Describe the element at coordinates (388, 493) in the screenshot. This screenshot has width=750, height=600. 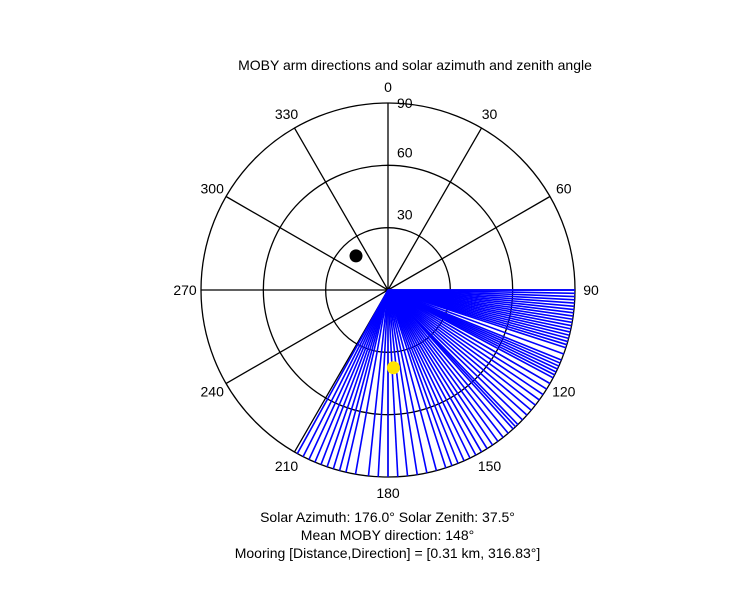
I see `angle-label-180: 180` at that location.